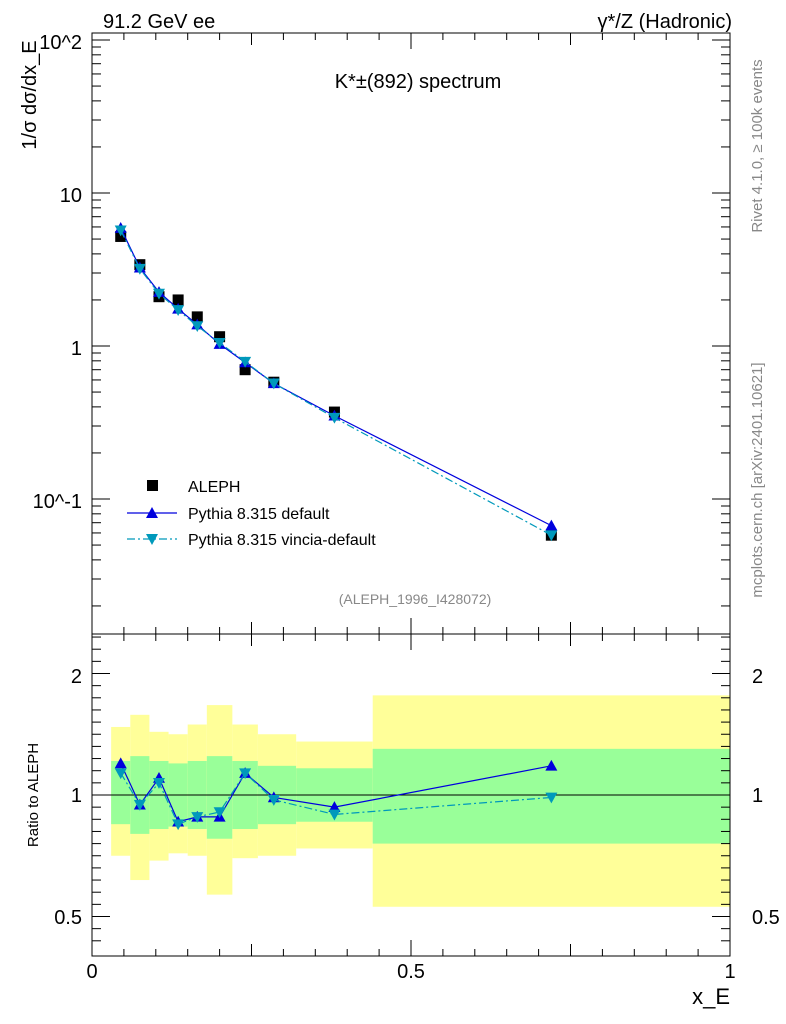  I want to click on mcplots-label: mcplots.cern.ch [arXiv:2401.10621], so click(757, 479).